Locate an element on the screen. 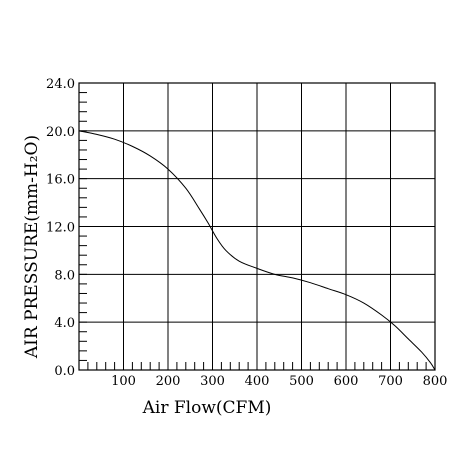  x-tick-label: 200 is located at coordinates (168, 381).